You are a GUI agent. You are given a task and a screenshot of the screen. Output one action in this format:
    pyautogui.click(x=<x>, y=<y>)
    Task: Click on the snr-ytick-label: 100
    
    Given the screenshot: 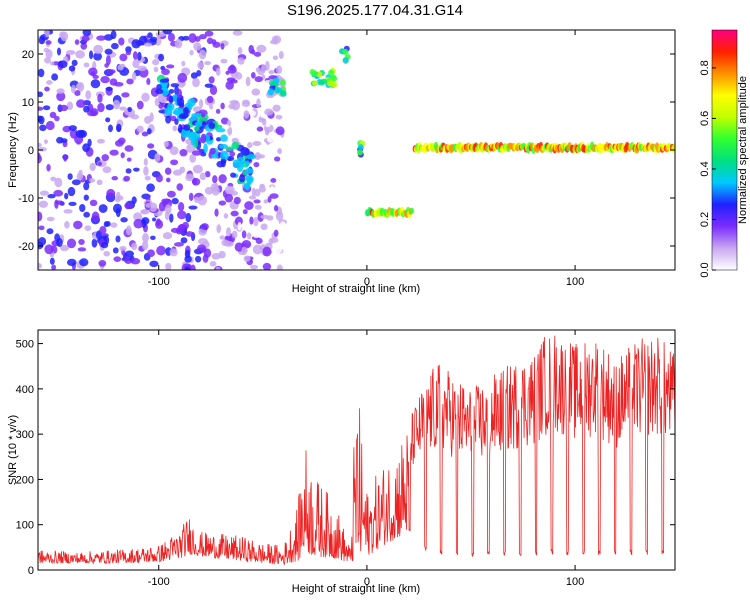 What is the action you would take?
    pyautogui.click(x=25, y=526)
    